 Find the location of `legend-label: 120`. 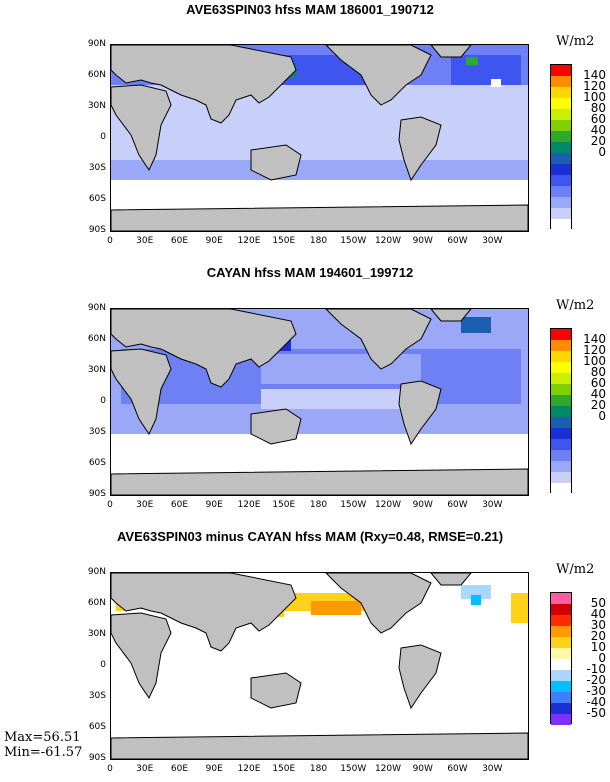

legend-label: 120 is located at coordinates (594, 86).